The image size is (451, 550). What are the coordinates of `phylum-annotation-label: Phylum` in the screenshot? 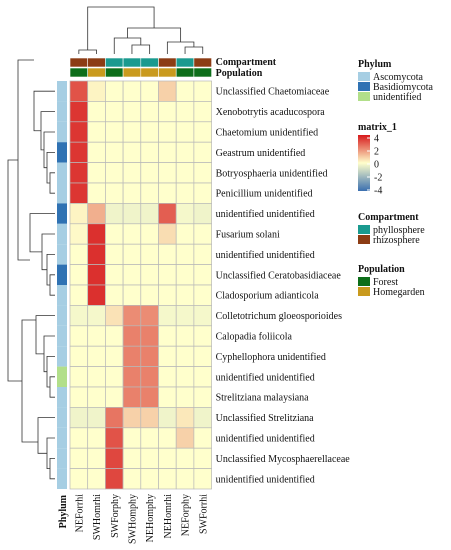 It's located at (63, 511).